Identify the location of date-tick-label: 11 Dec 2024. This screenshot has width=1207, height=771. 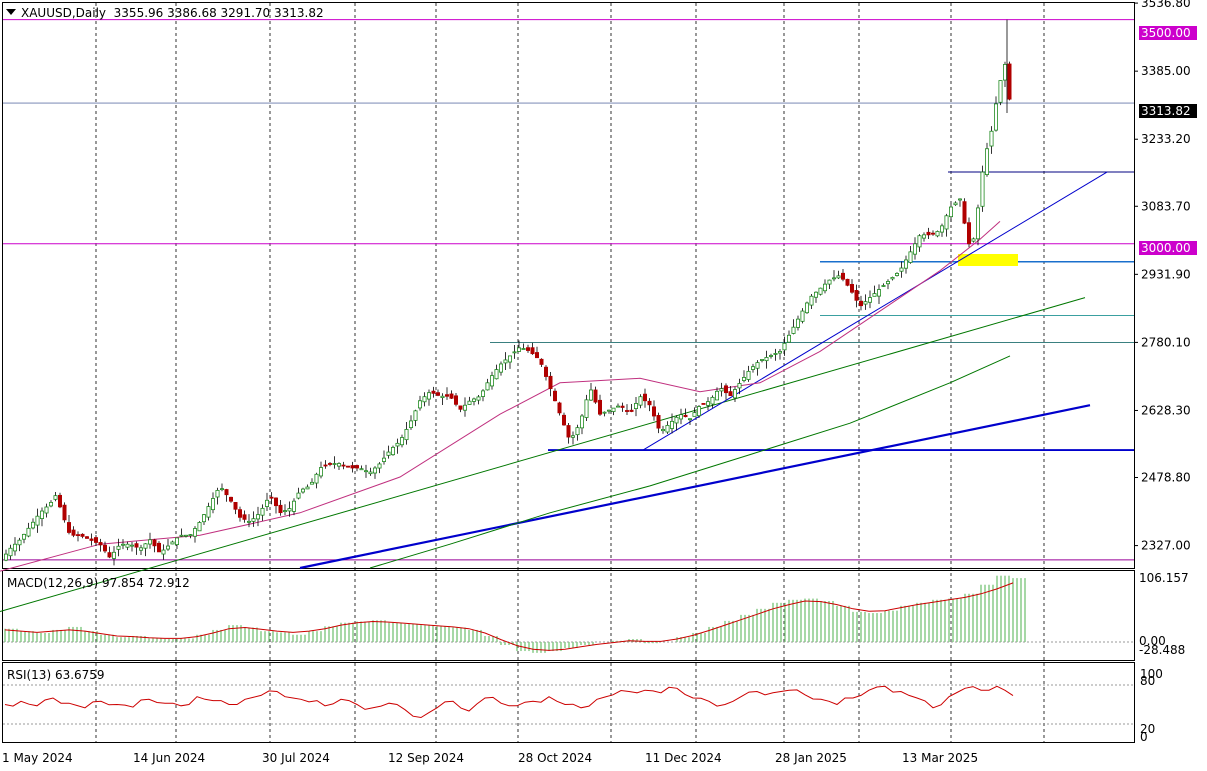
(683, 758).